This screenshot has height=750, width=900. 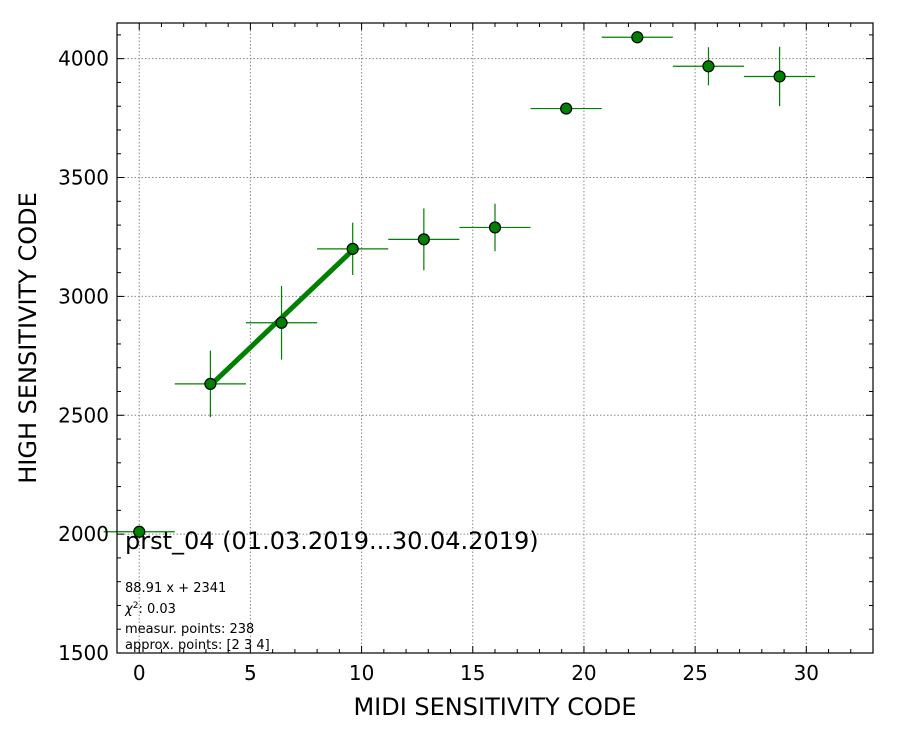 I want to click on y-tick-label: 3500, so click(x=83, y=178).